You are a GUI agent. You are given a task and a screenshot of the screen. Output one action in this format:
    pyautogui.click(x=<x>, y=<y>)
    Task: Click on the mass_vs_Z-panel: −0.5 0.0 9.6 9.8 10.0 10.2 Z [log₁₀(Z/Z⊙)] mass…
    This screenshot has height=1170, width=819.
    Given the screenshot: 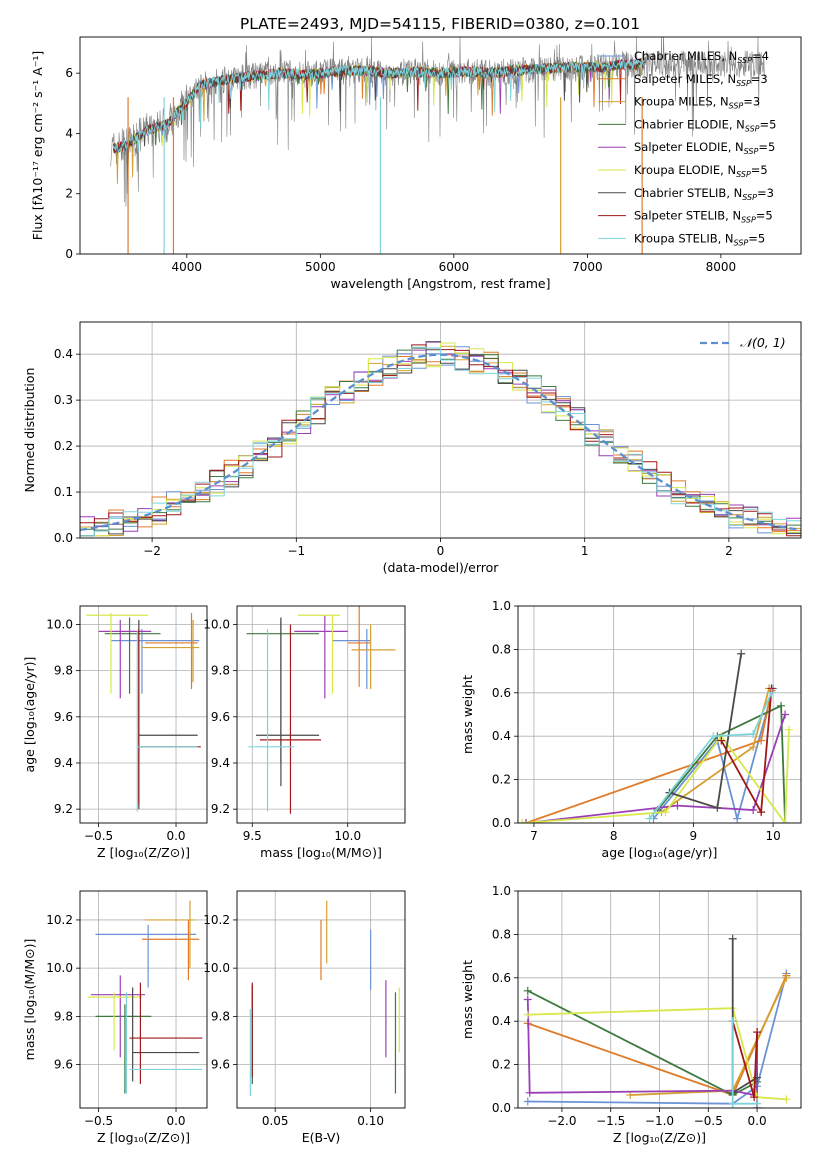 What is the action you would take?
    pyautogui.click(x=115, y=1017)
    